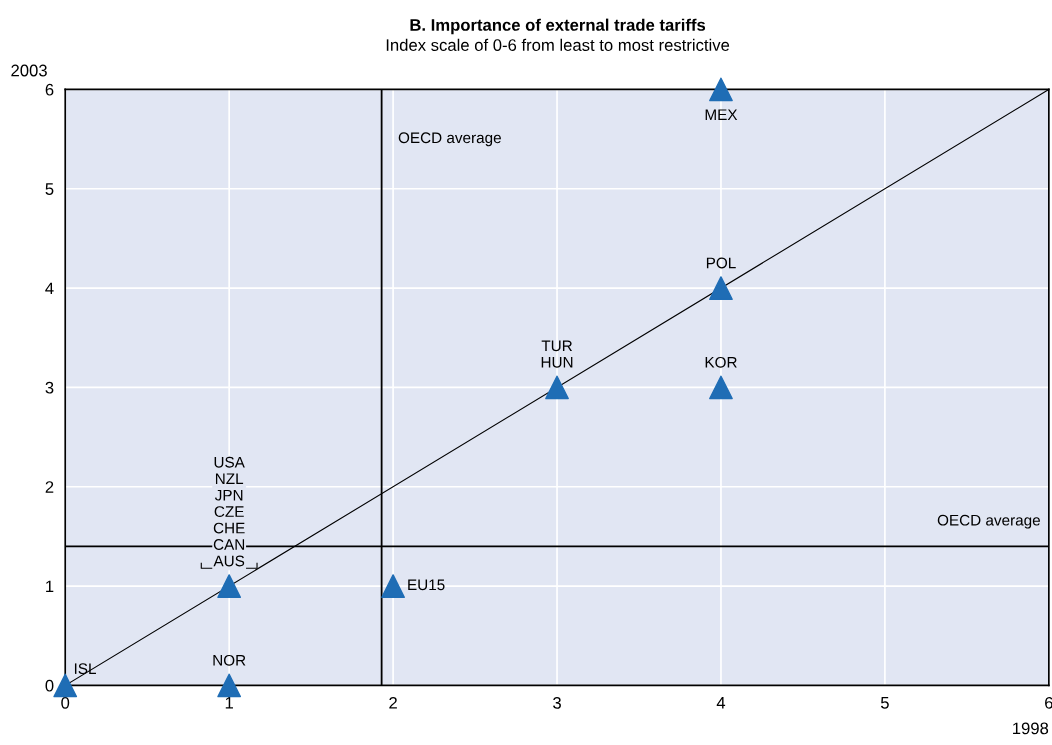 This screenshot has height=745, width=1052. I want to click on y-tick-label: 2, so click(49, 487).